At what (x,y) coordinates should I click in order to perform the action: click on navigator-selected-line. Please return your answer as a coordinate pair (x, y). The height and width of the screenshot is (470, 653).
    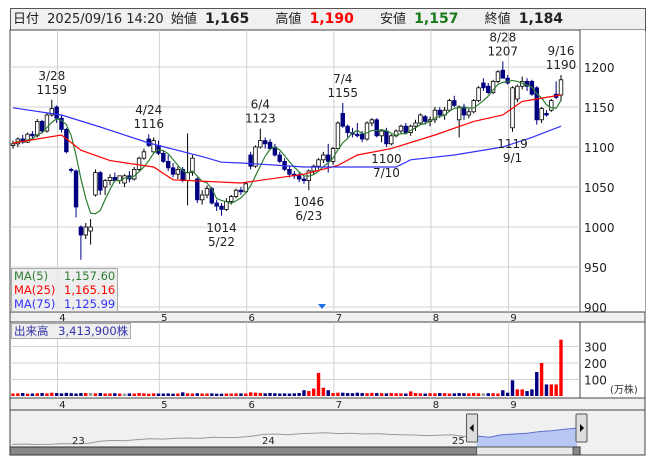
    Looking at the image, I should click on (527, 432).